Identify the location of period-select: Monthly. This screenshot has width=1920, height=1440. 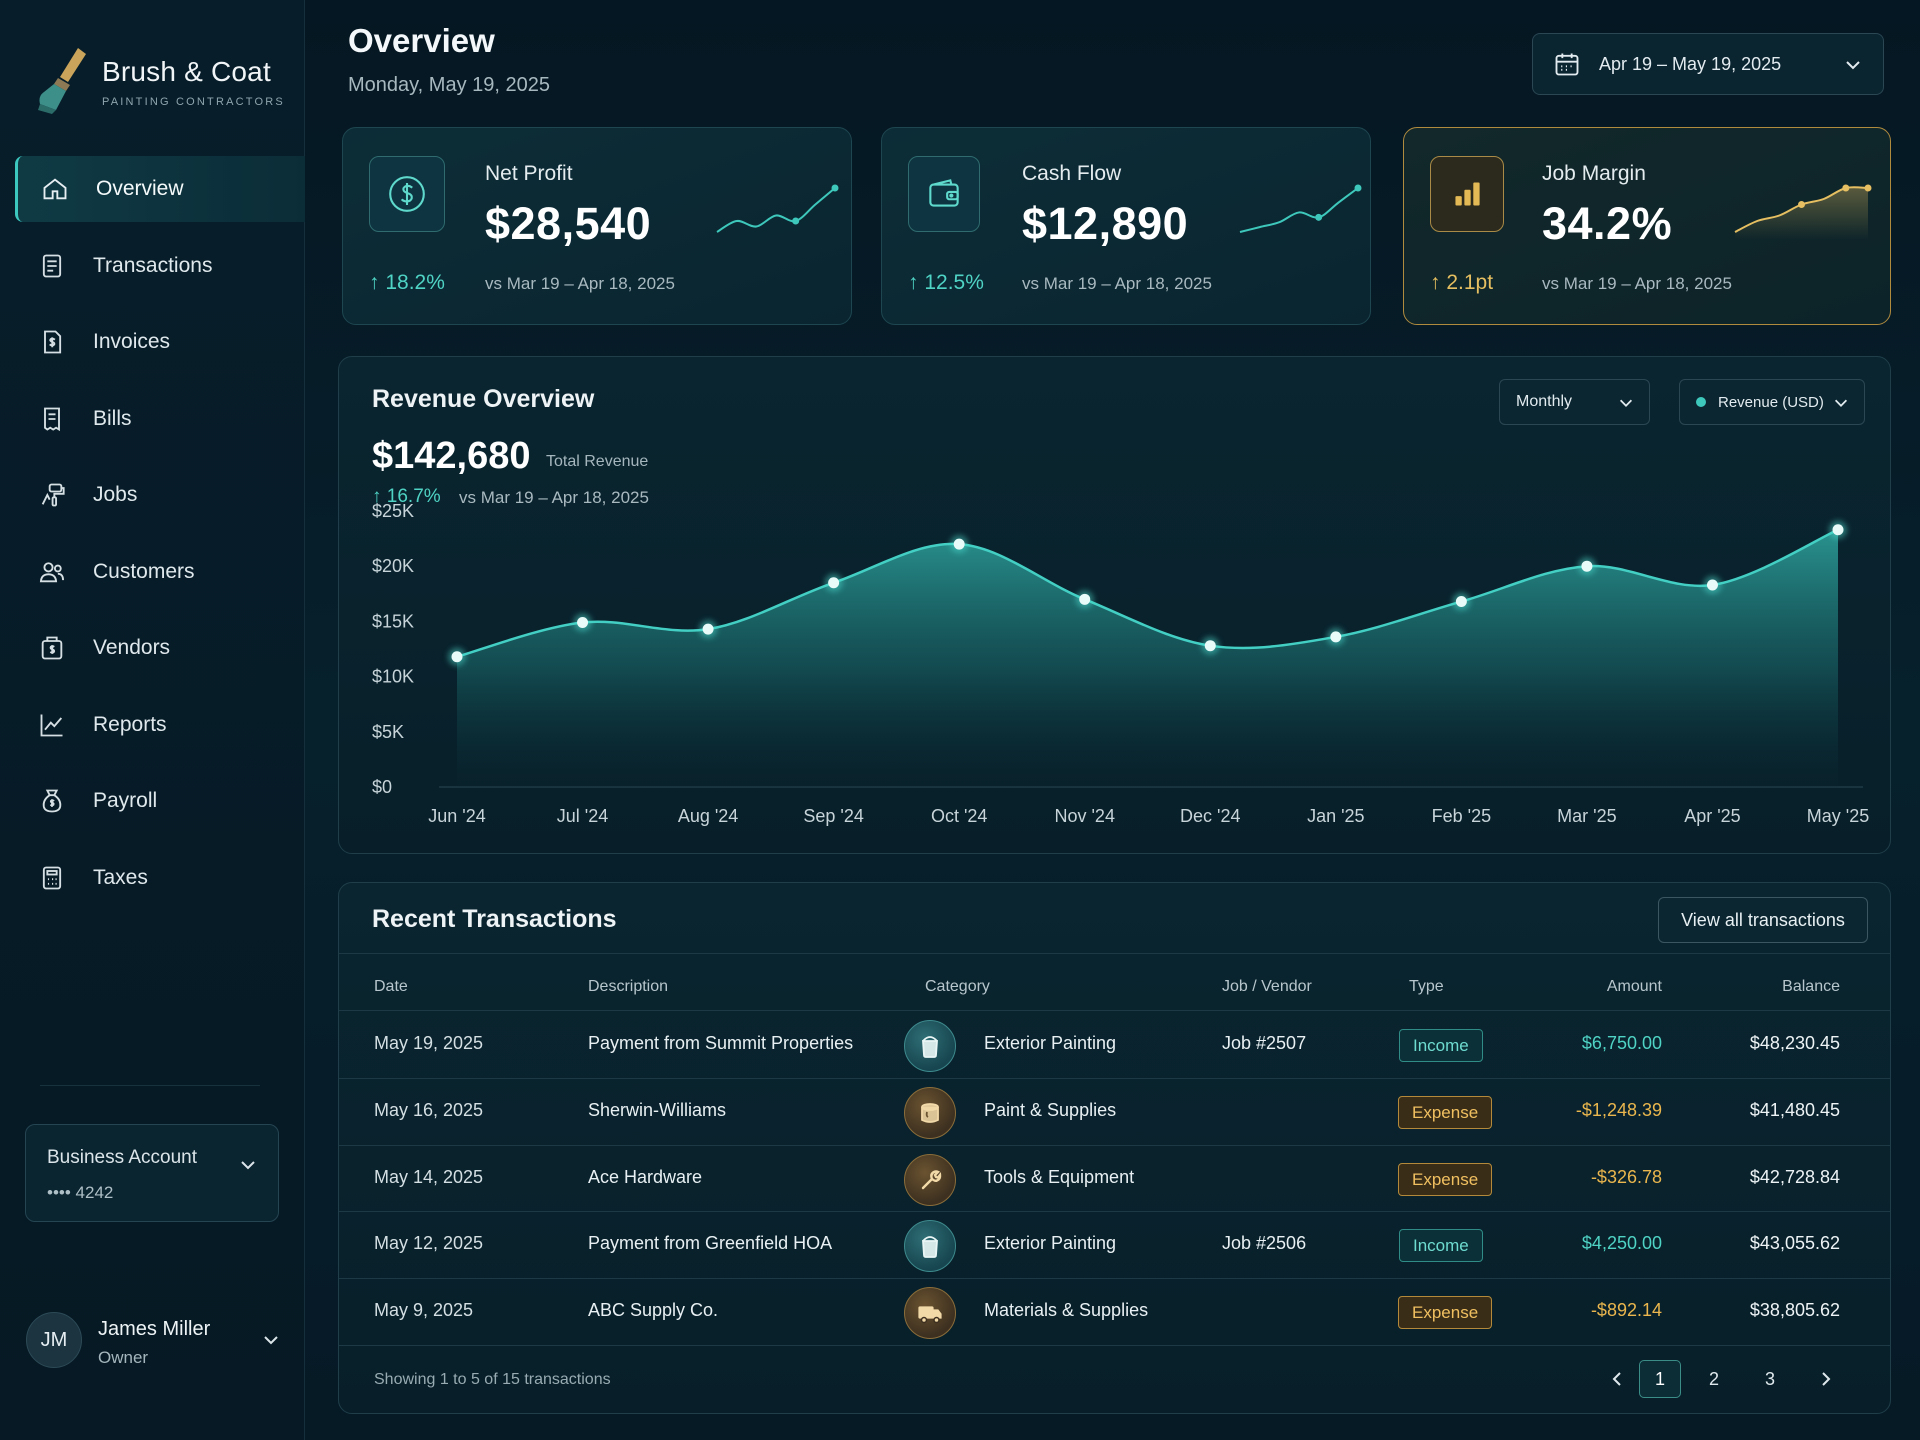
(1574, 402).